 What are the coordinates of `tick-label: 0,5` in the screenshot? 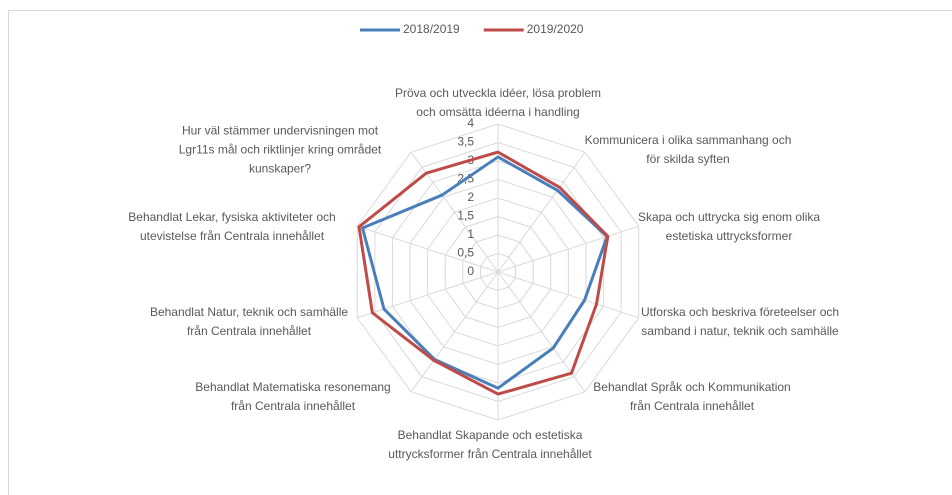 It's located at (465, 253).